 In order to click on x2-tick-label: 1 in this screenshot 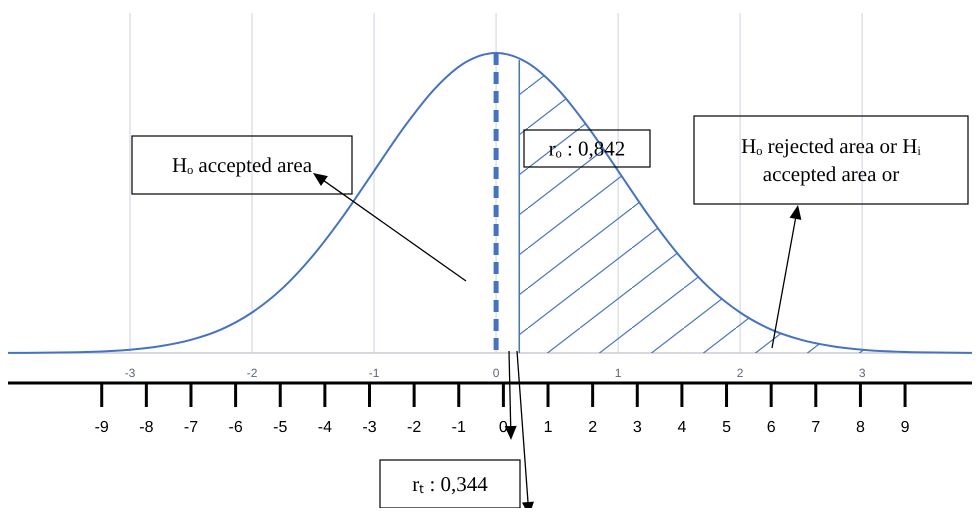, I will do `click(548, 427)`.